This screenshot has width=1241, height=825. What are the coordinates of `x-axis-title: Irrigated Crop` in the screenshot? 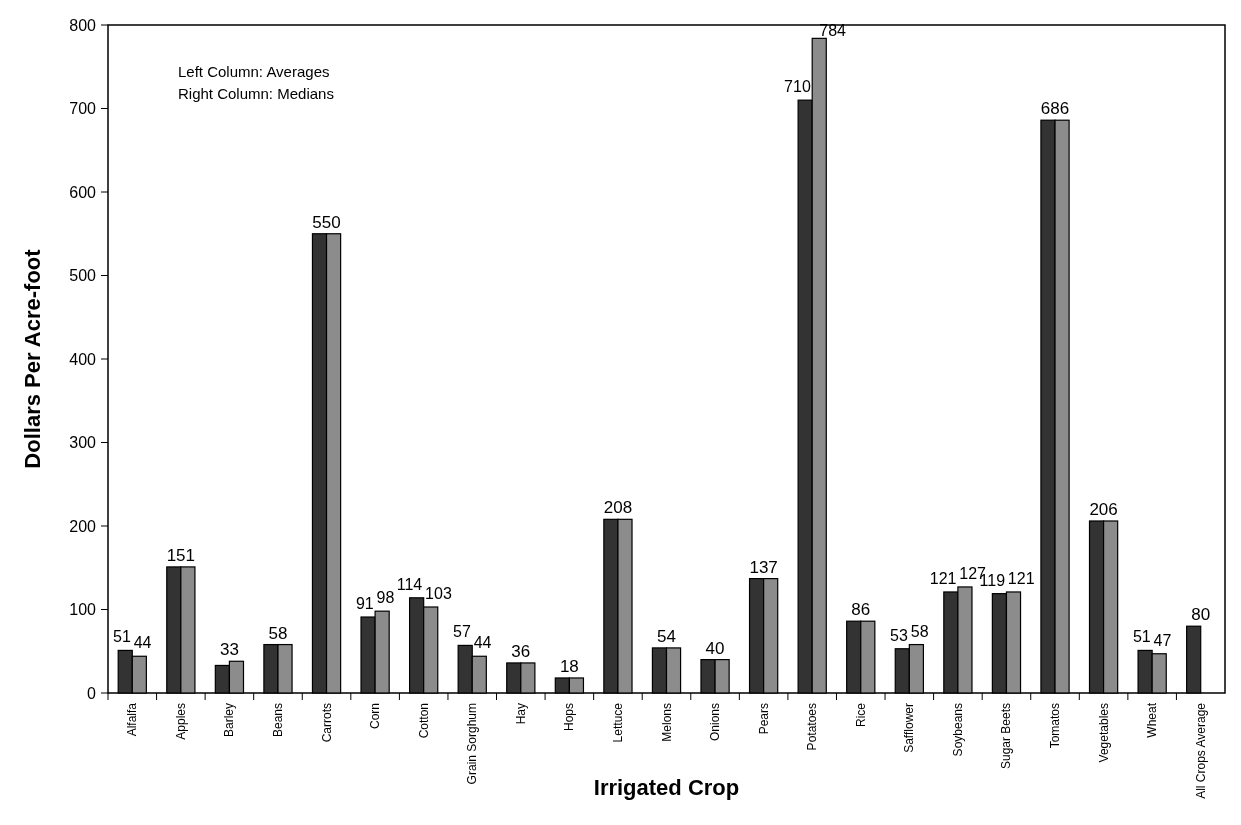 It's located at (666, 787).